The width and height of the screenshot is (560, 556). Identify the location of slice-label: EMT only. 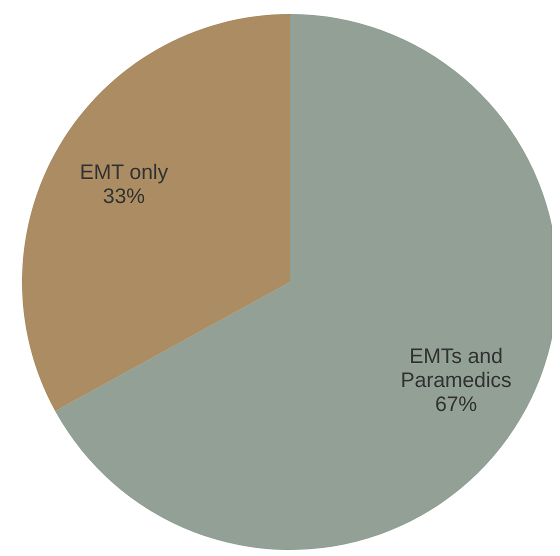
(124, 172).